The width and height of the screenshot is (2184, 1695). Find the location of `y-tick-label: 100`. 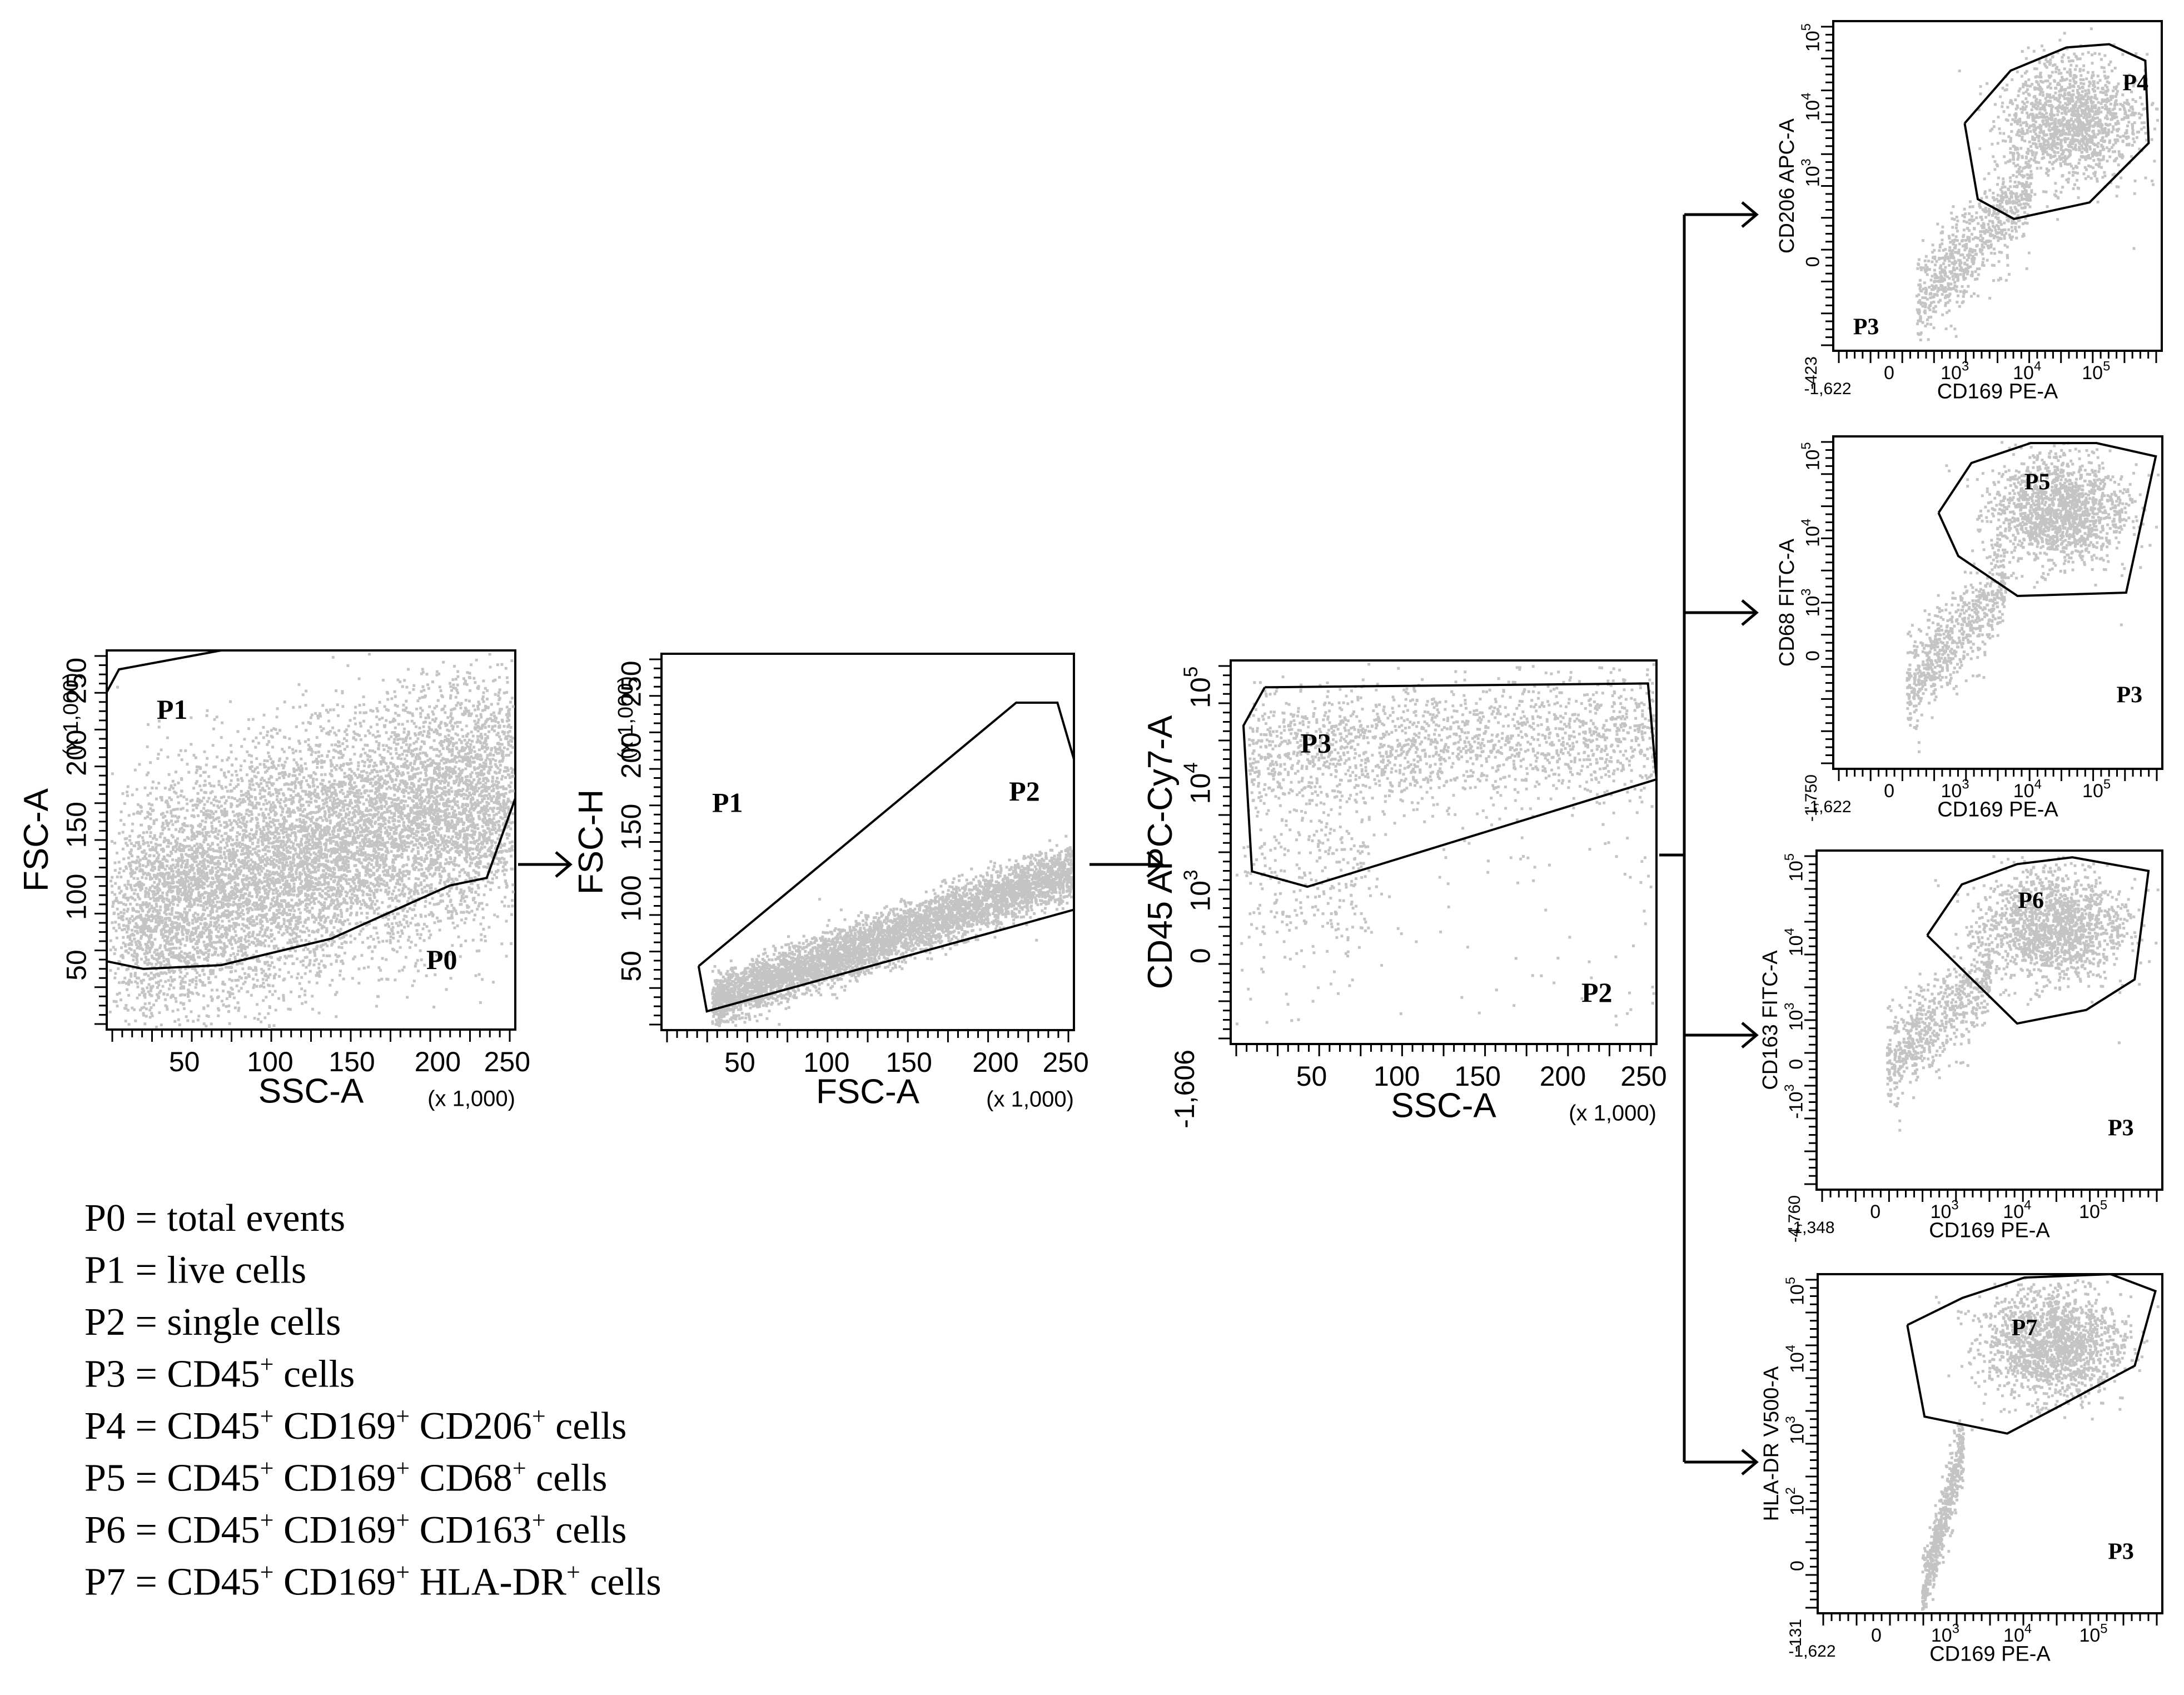

y-tick-label: 100 is located at coordinates (631, 898).